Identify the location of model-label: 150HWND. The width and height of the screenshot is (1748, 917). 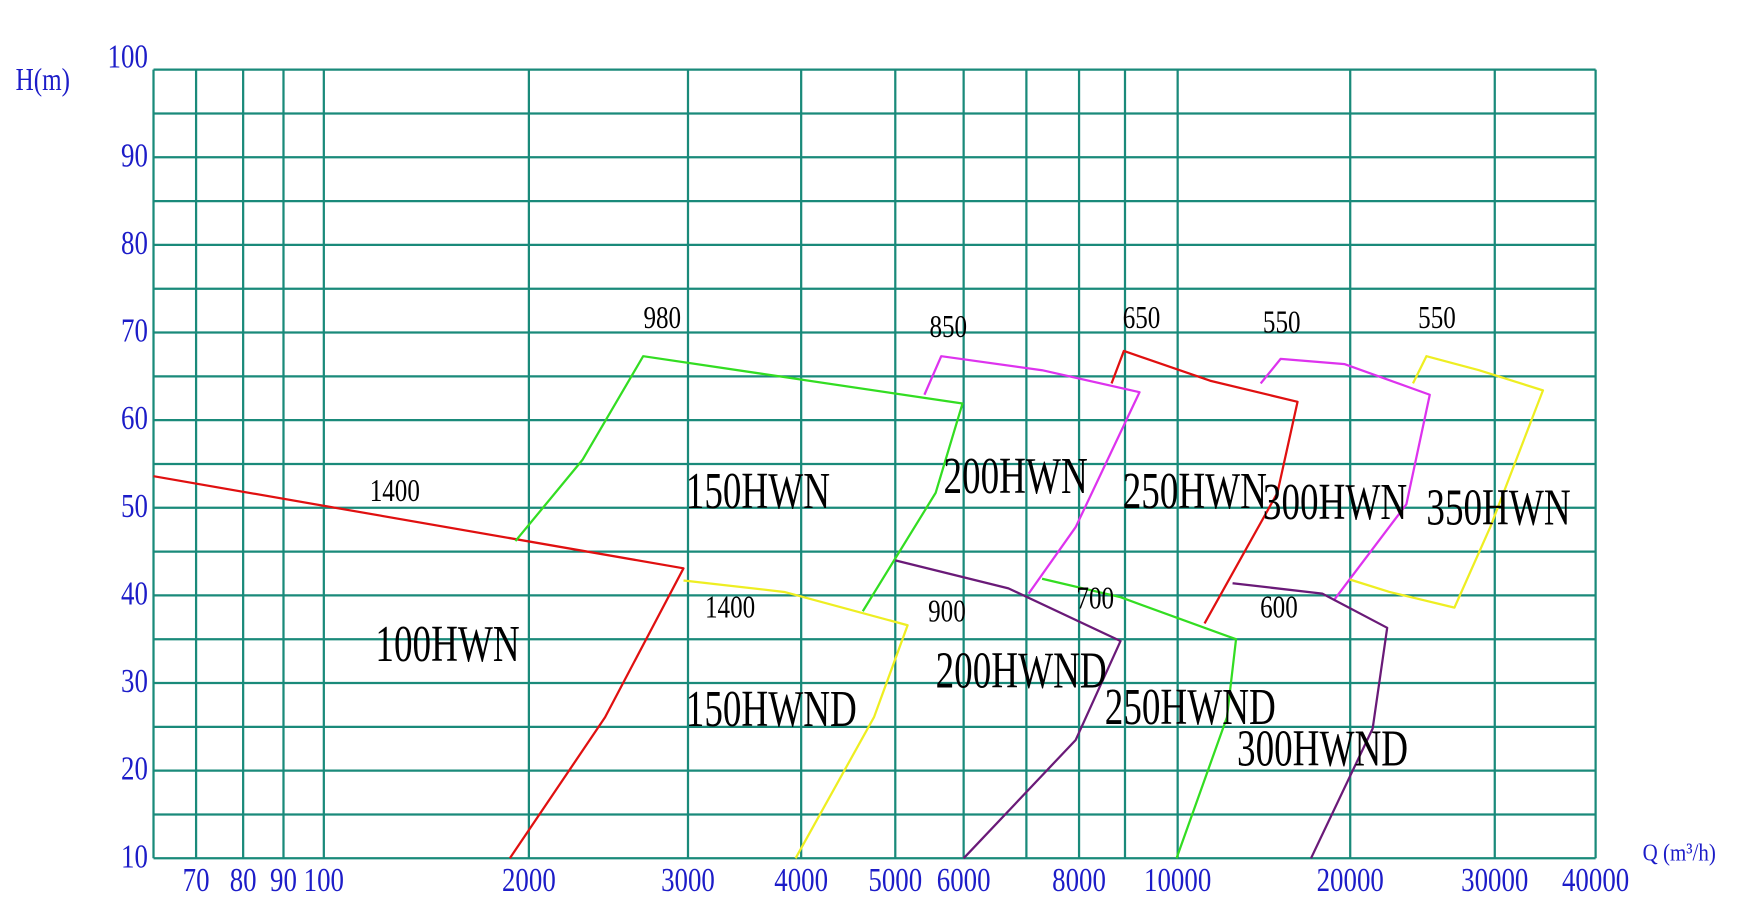
(771, 708).